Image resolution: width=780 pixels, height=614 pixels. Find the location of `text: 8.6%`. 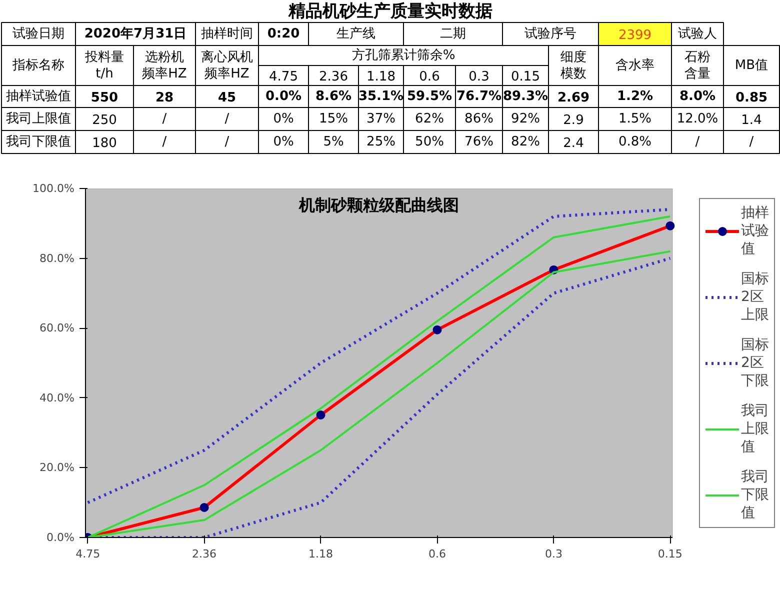

text: 8.6% is located at coordinates (333, 96).